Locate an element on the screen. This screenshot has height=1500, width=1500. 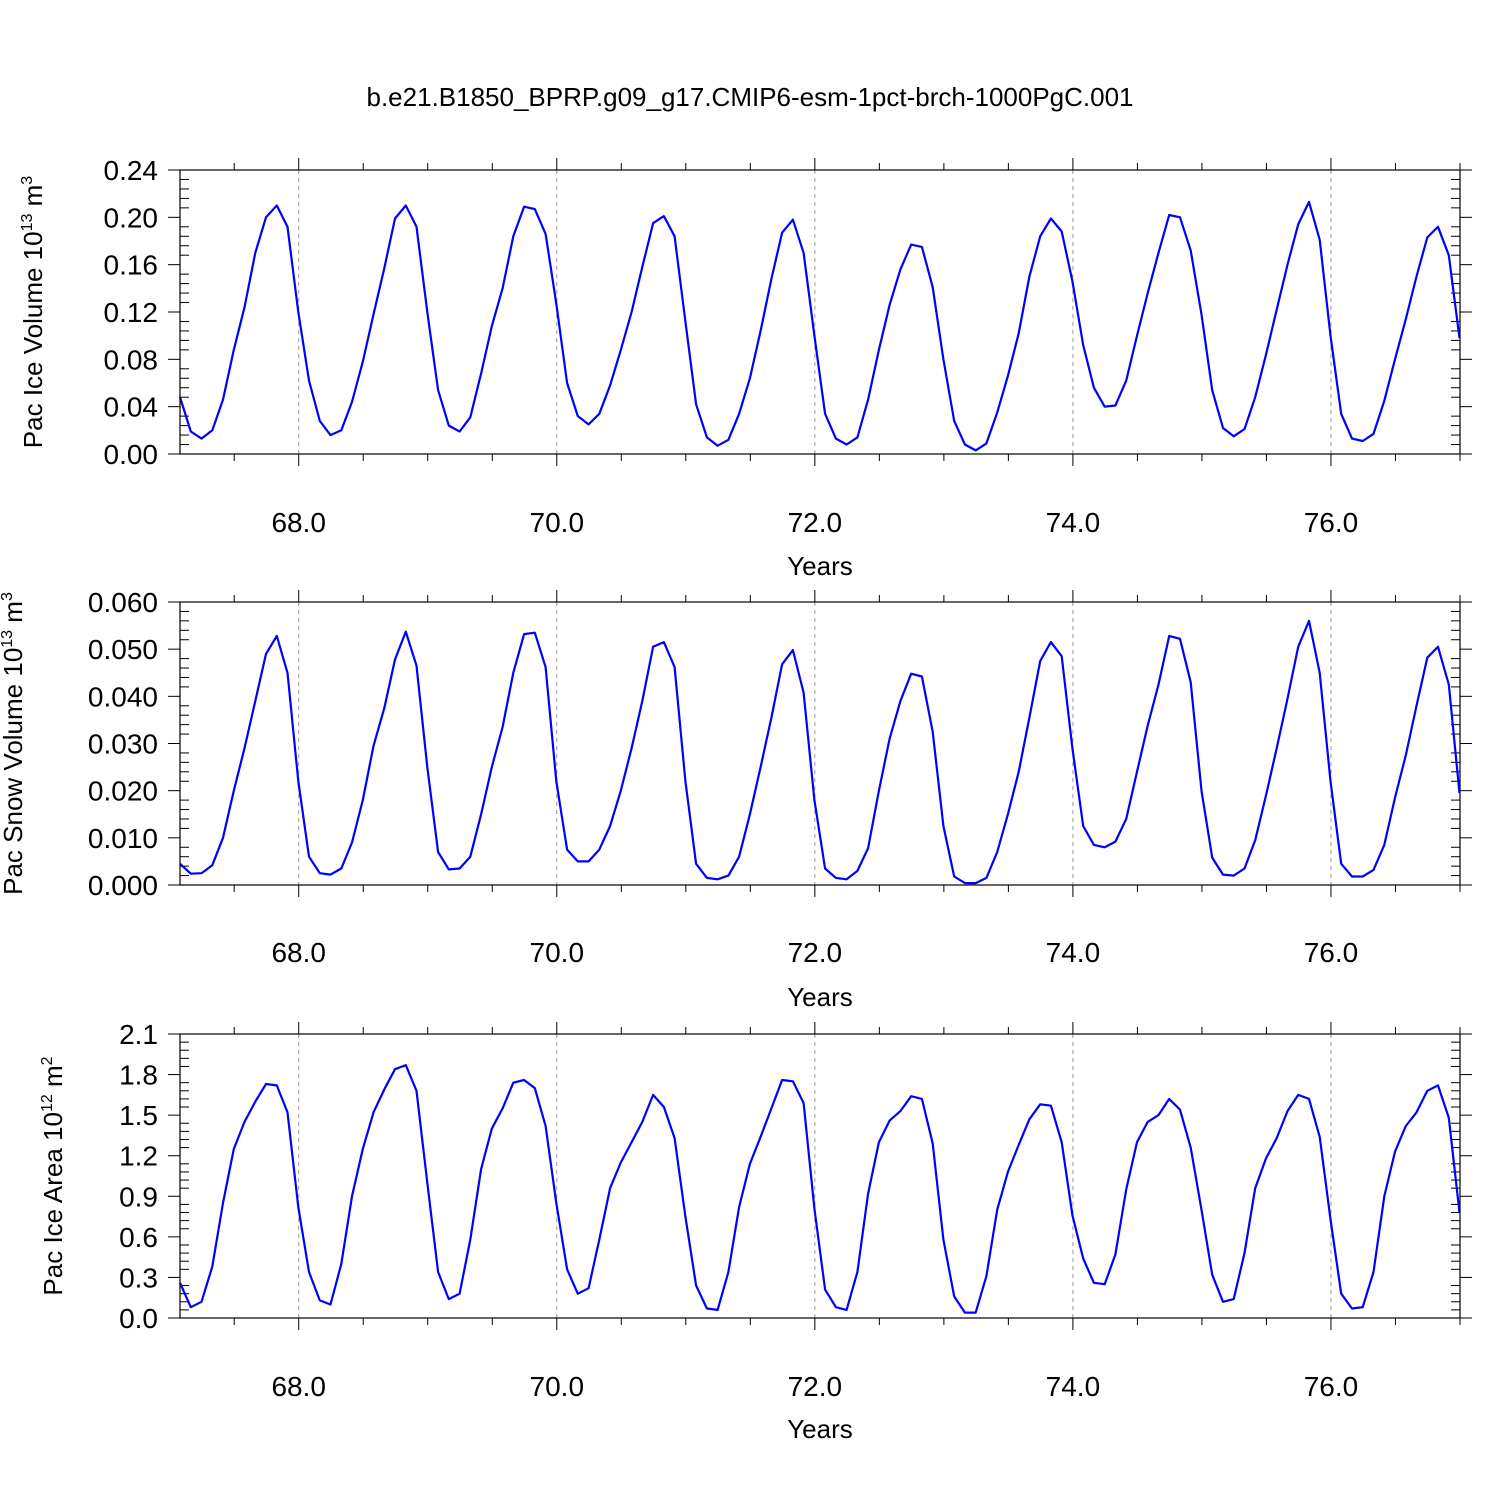
y-axis-title-part: Pac Ice Volume 10 is located at coordinates (33, 339).